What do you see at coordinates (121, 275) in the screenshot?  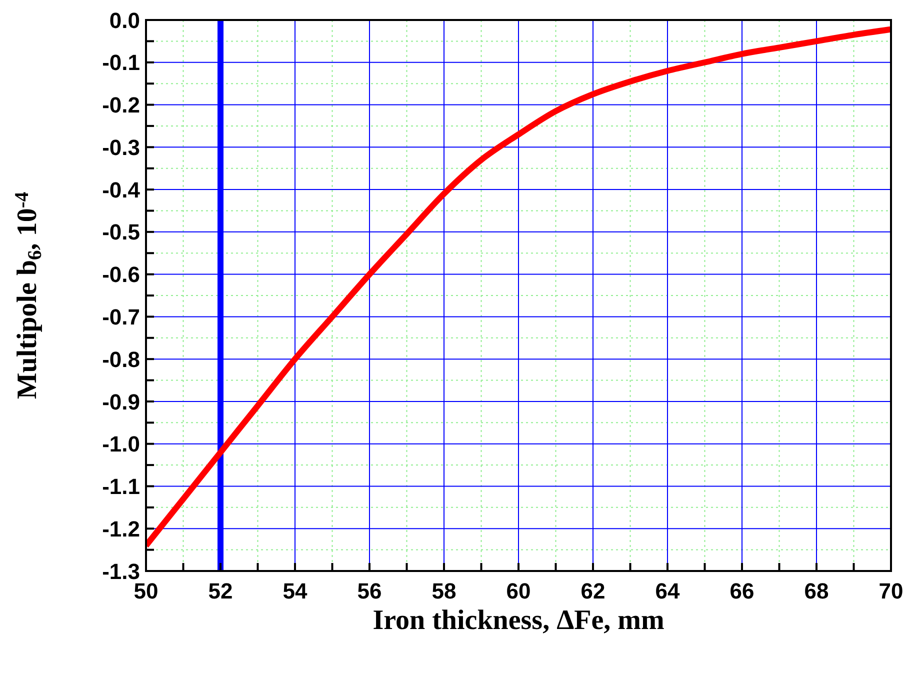 I see `y-tick-label: -0.6` at bounding box center [121, 275].